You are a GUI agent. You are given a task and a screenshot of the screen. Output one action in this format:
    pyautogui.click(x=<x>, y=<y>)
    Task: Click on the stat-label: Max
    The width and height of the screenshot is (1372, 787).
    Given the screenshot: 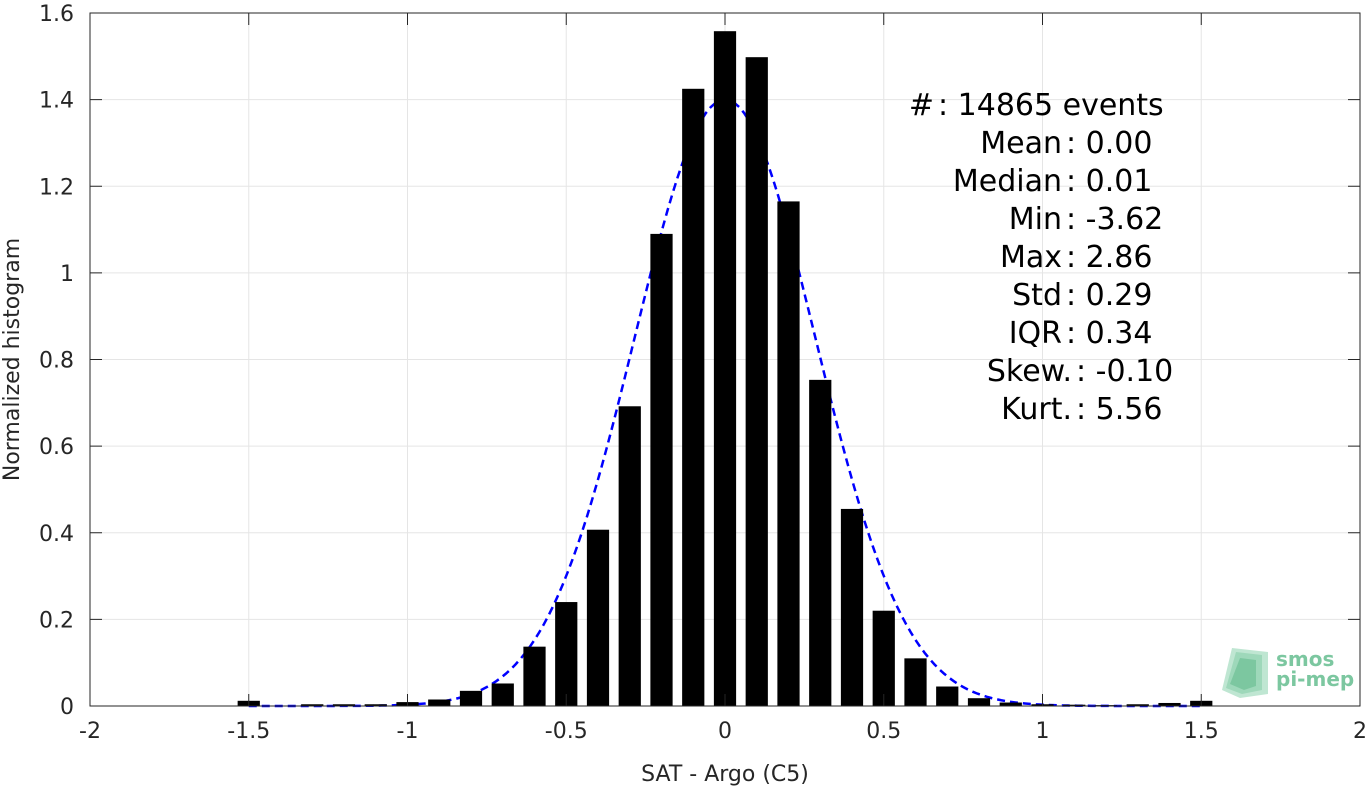 What is the action you would take?
    pyautogui.click(x=1031, y=257)
    